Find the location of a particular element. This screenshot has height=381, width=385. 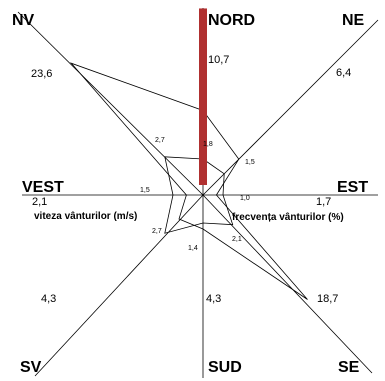

speed-label-ne: 1,5 is located at coordinates (250, 162).